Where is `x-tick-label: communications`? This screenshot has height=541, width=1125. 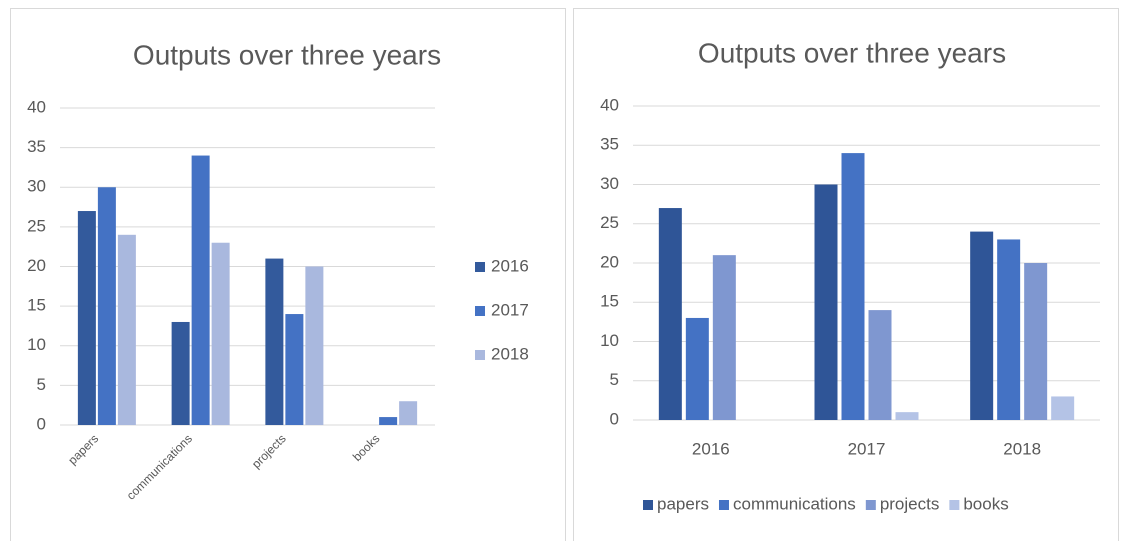 x-tick-label: communications is located at coordinates (159, 466).